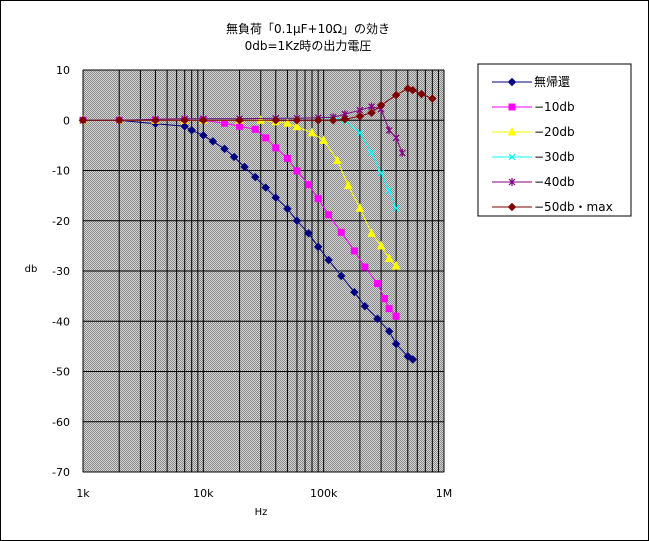  I want to click on x-tick-label: 10k, so click(203, 493).